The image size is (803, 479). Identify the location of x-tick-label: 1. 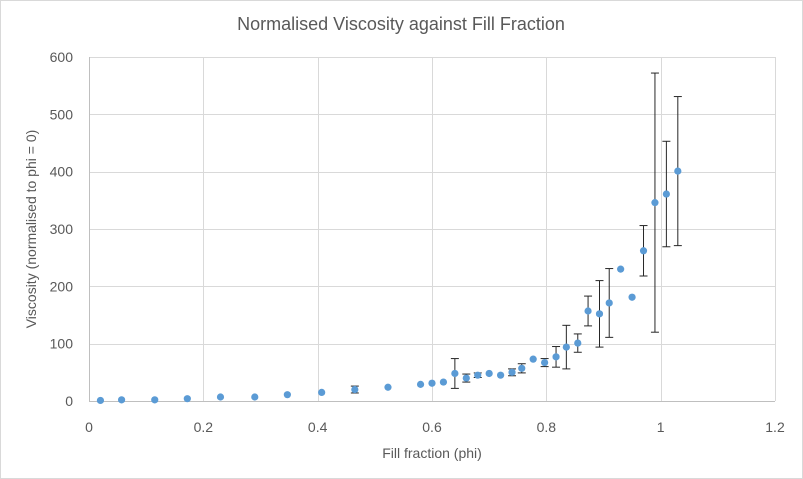
(661, 427).